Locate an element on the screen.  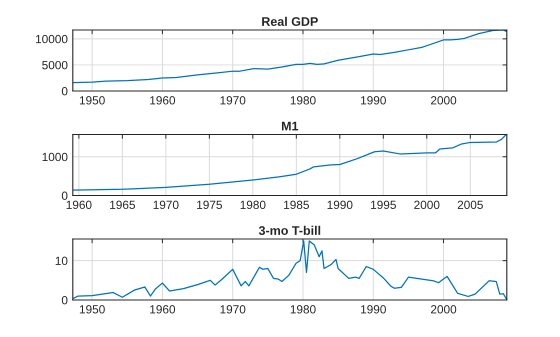
line-series is located at coordinates (289, 270).